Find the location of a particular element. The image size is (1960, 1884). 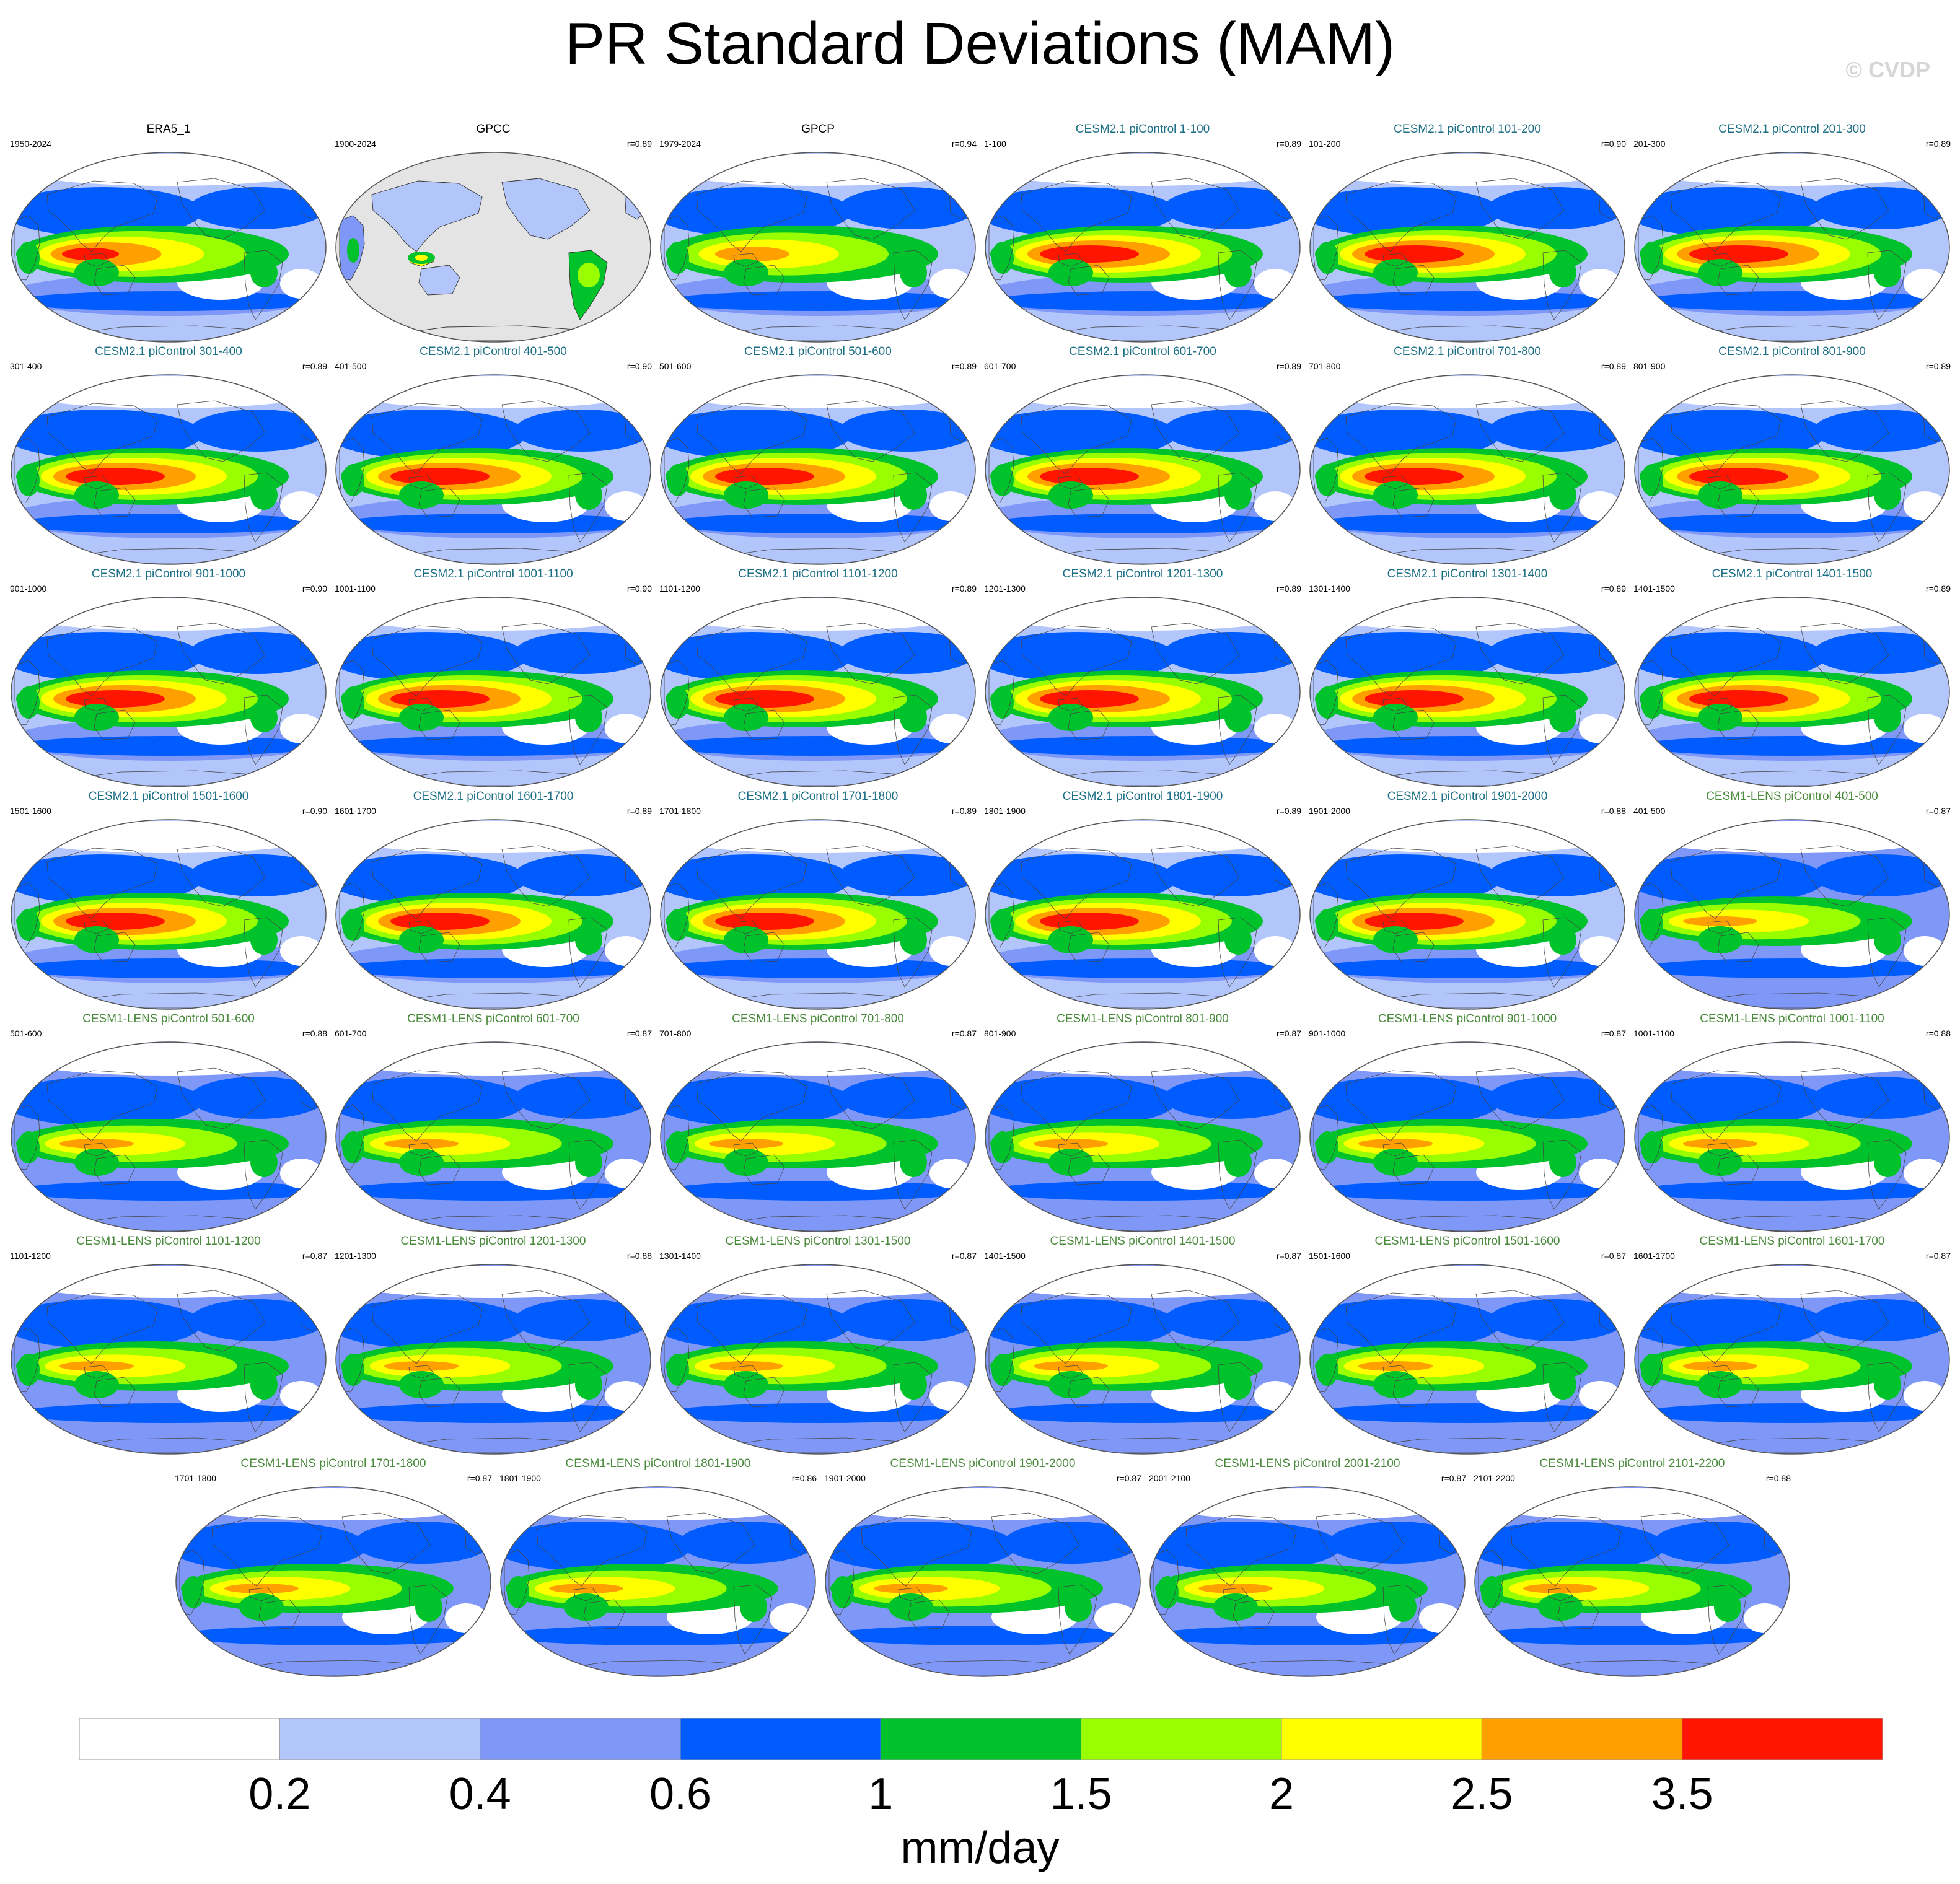

africa-peak is located at coordinates (353, 250).